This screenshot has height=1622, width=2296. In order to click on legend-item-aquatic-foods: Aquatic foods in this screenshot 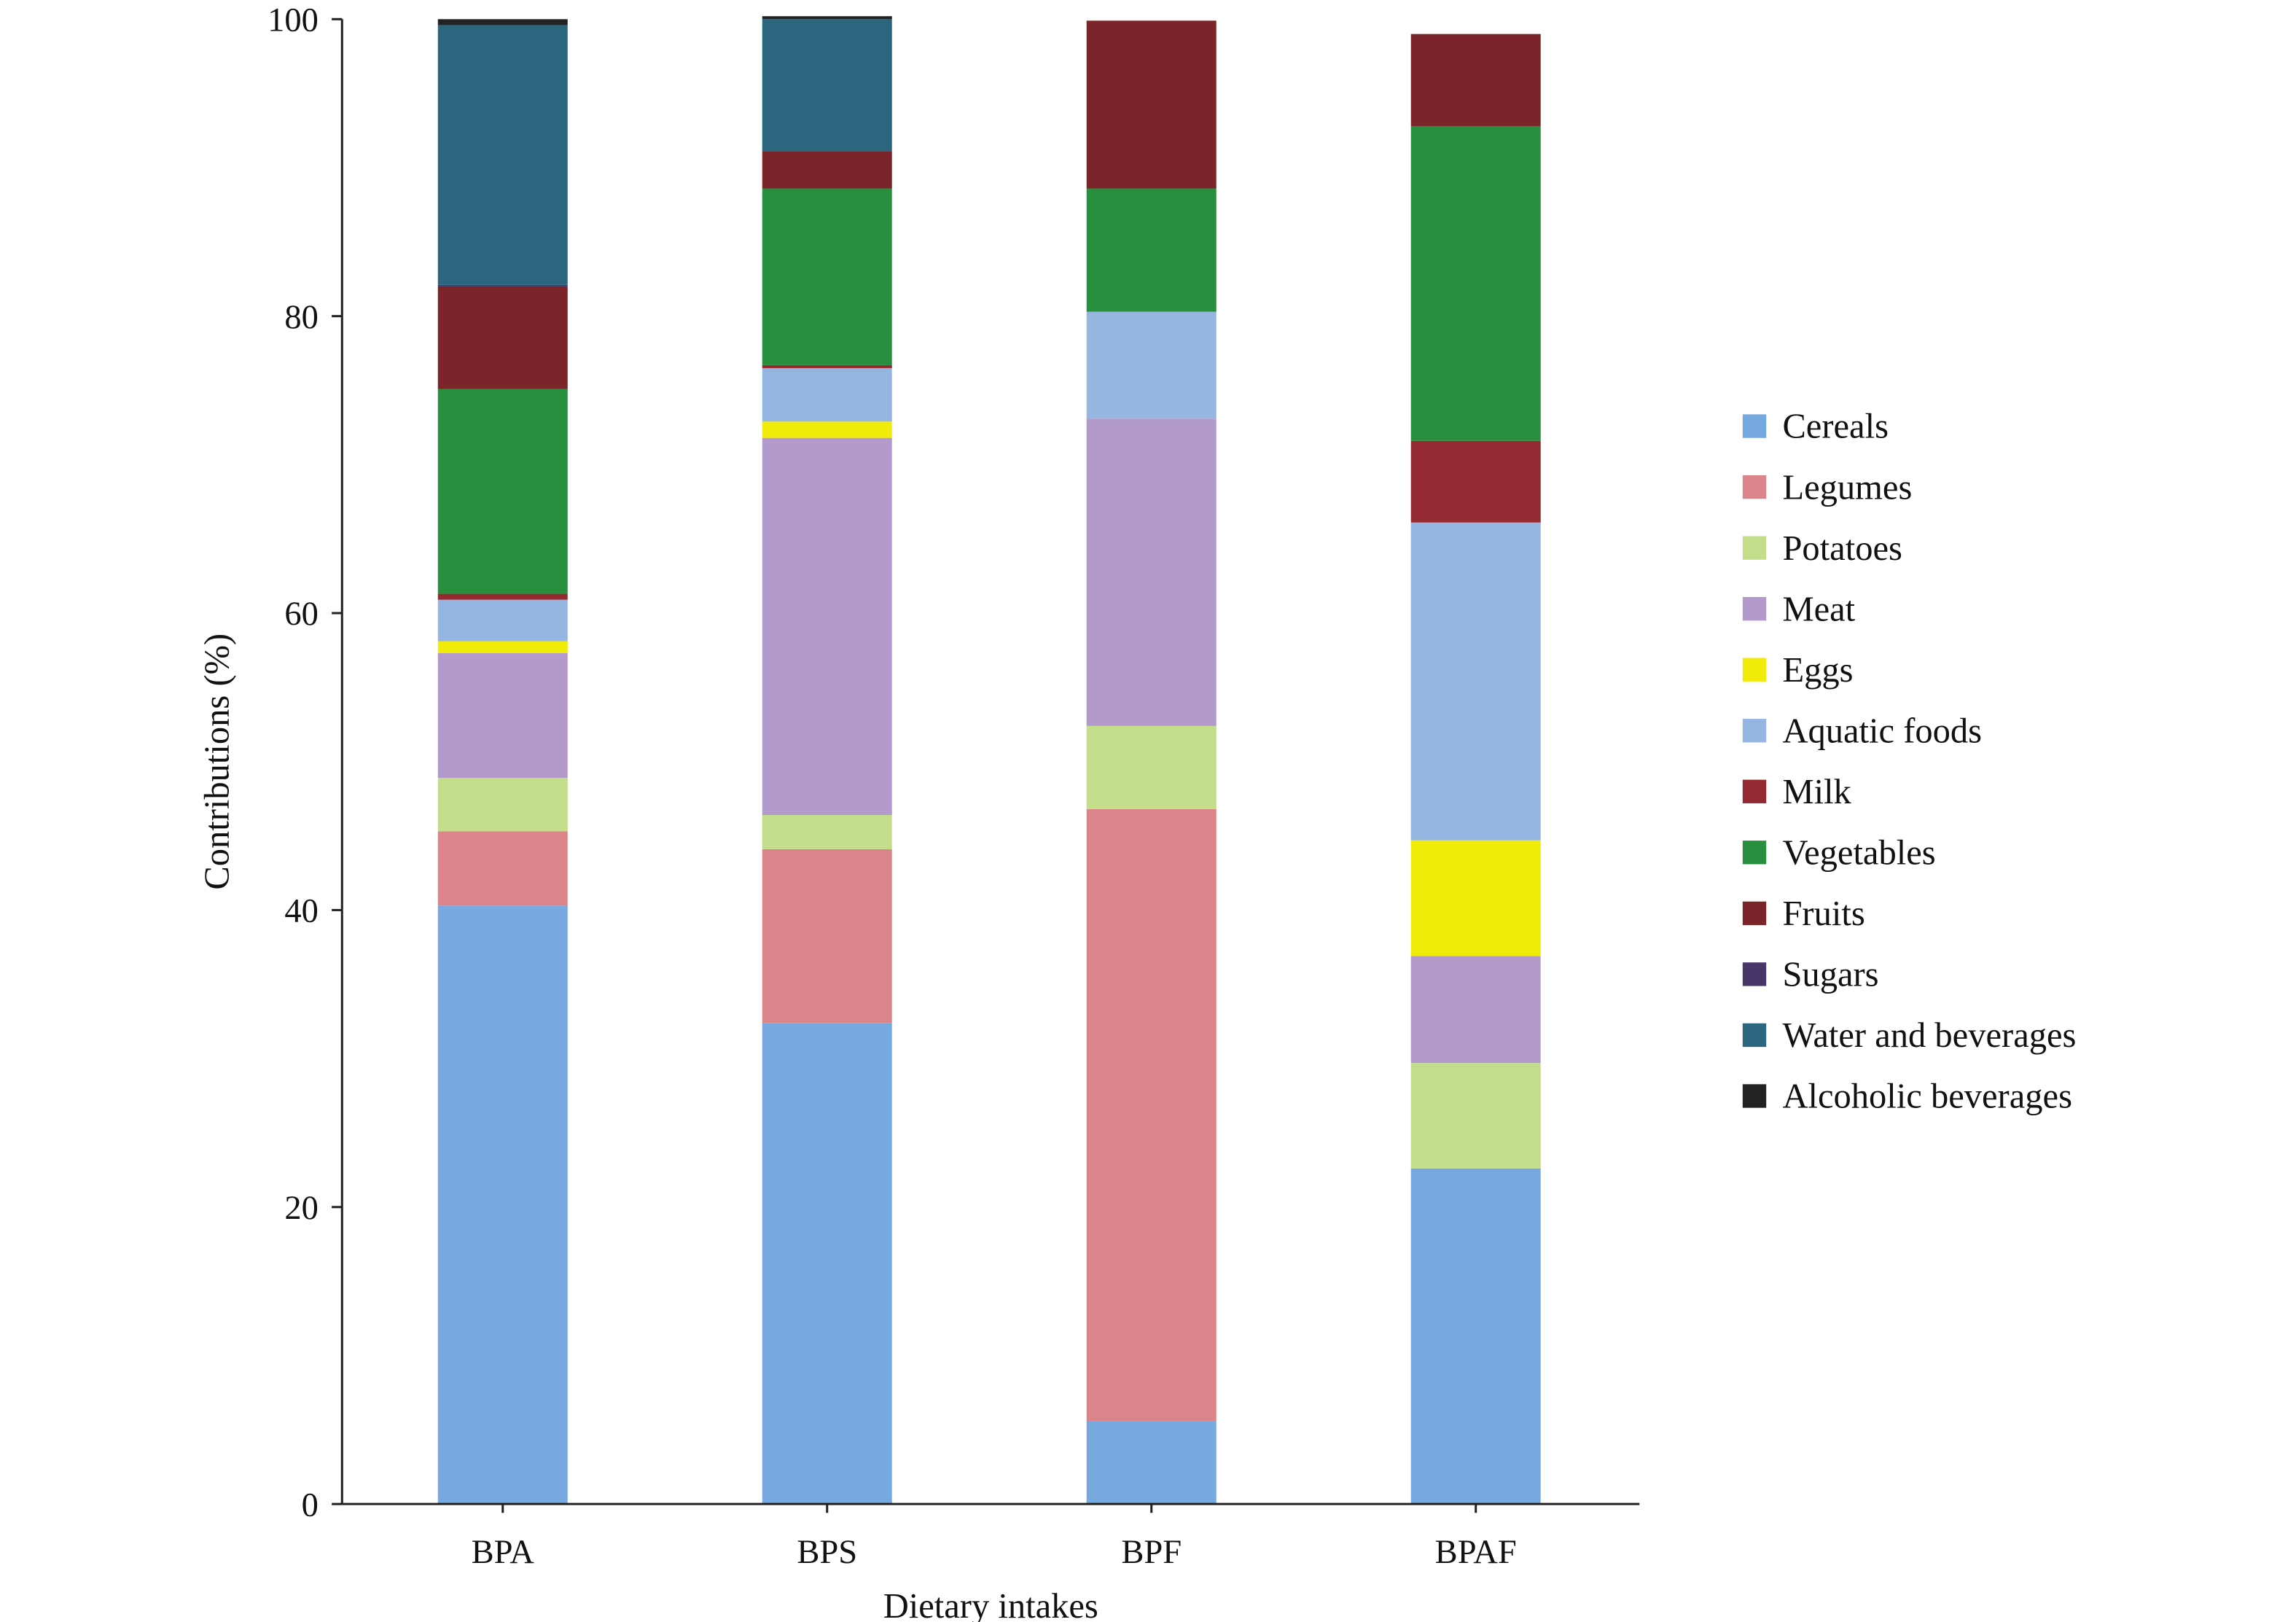, I will do `click(1862, 730)`.